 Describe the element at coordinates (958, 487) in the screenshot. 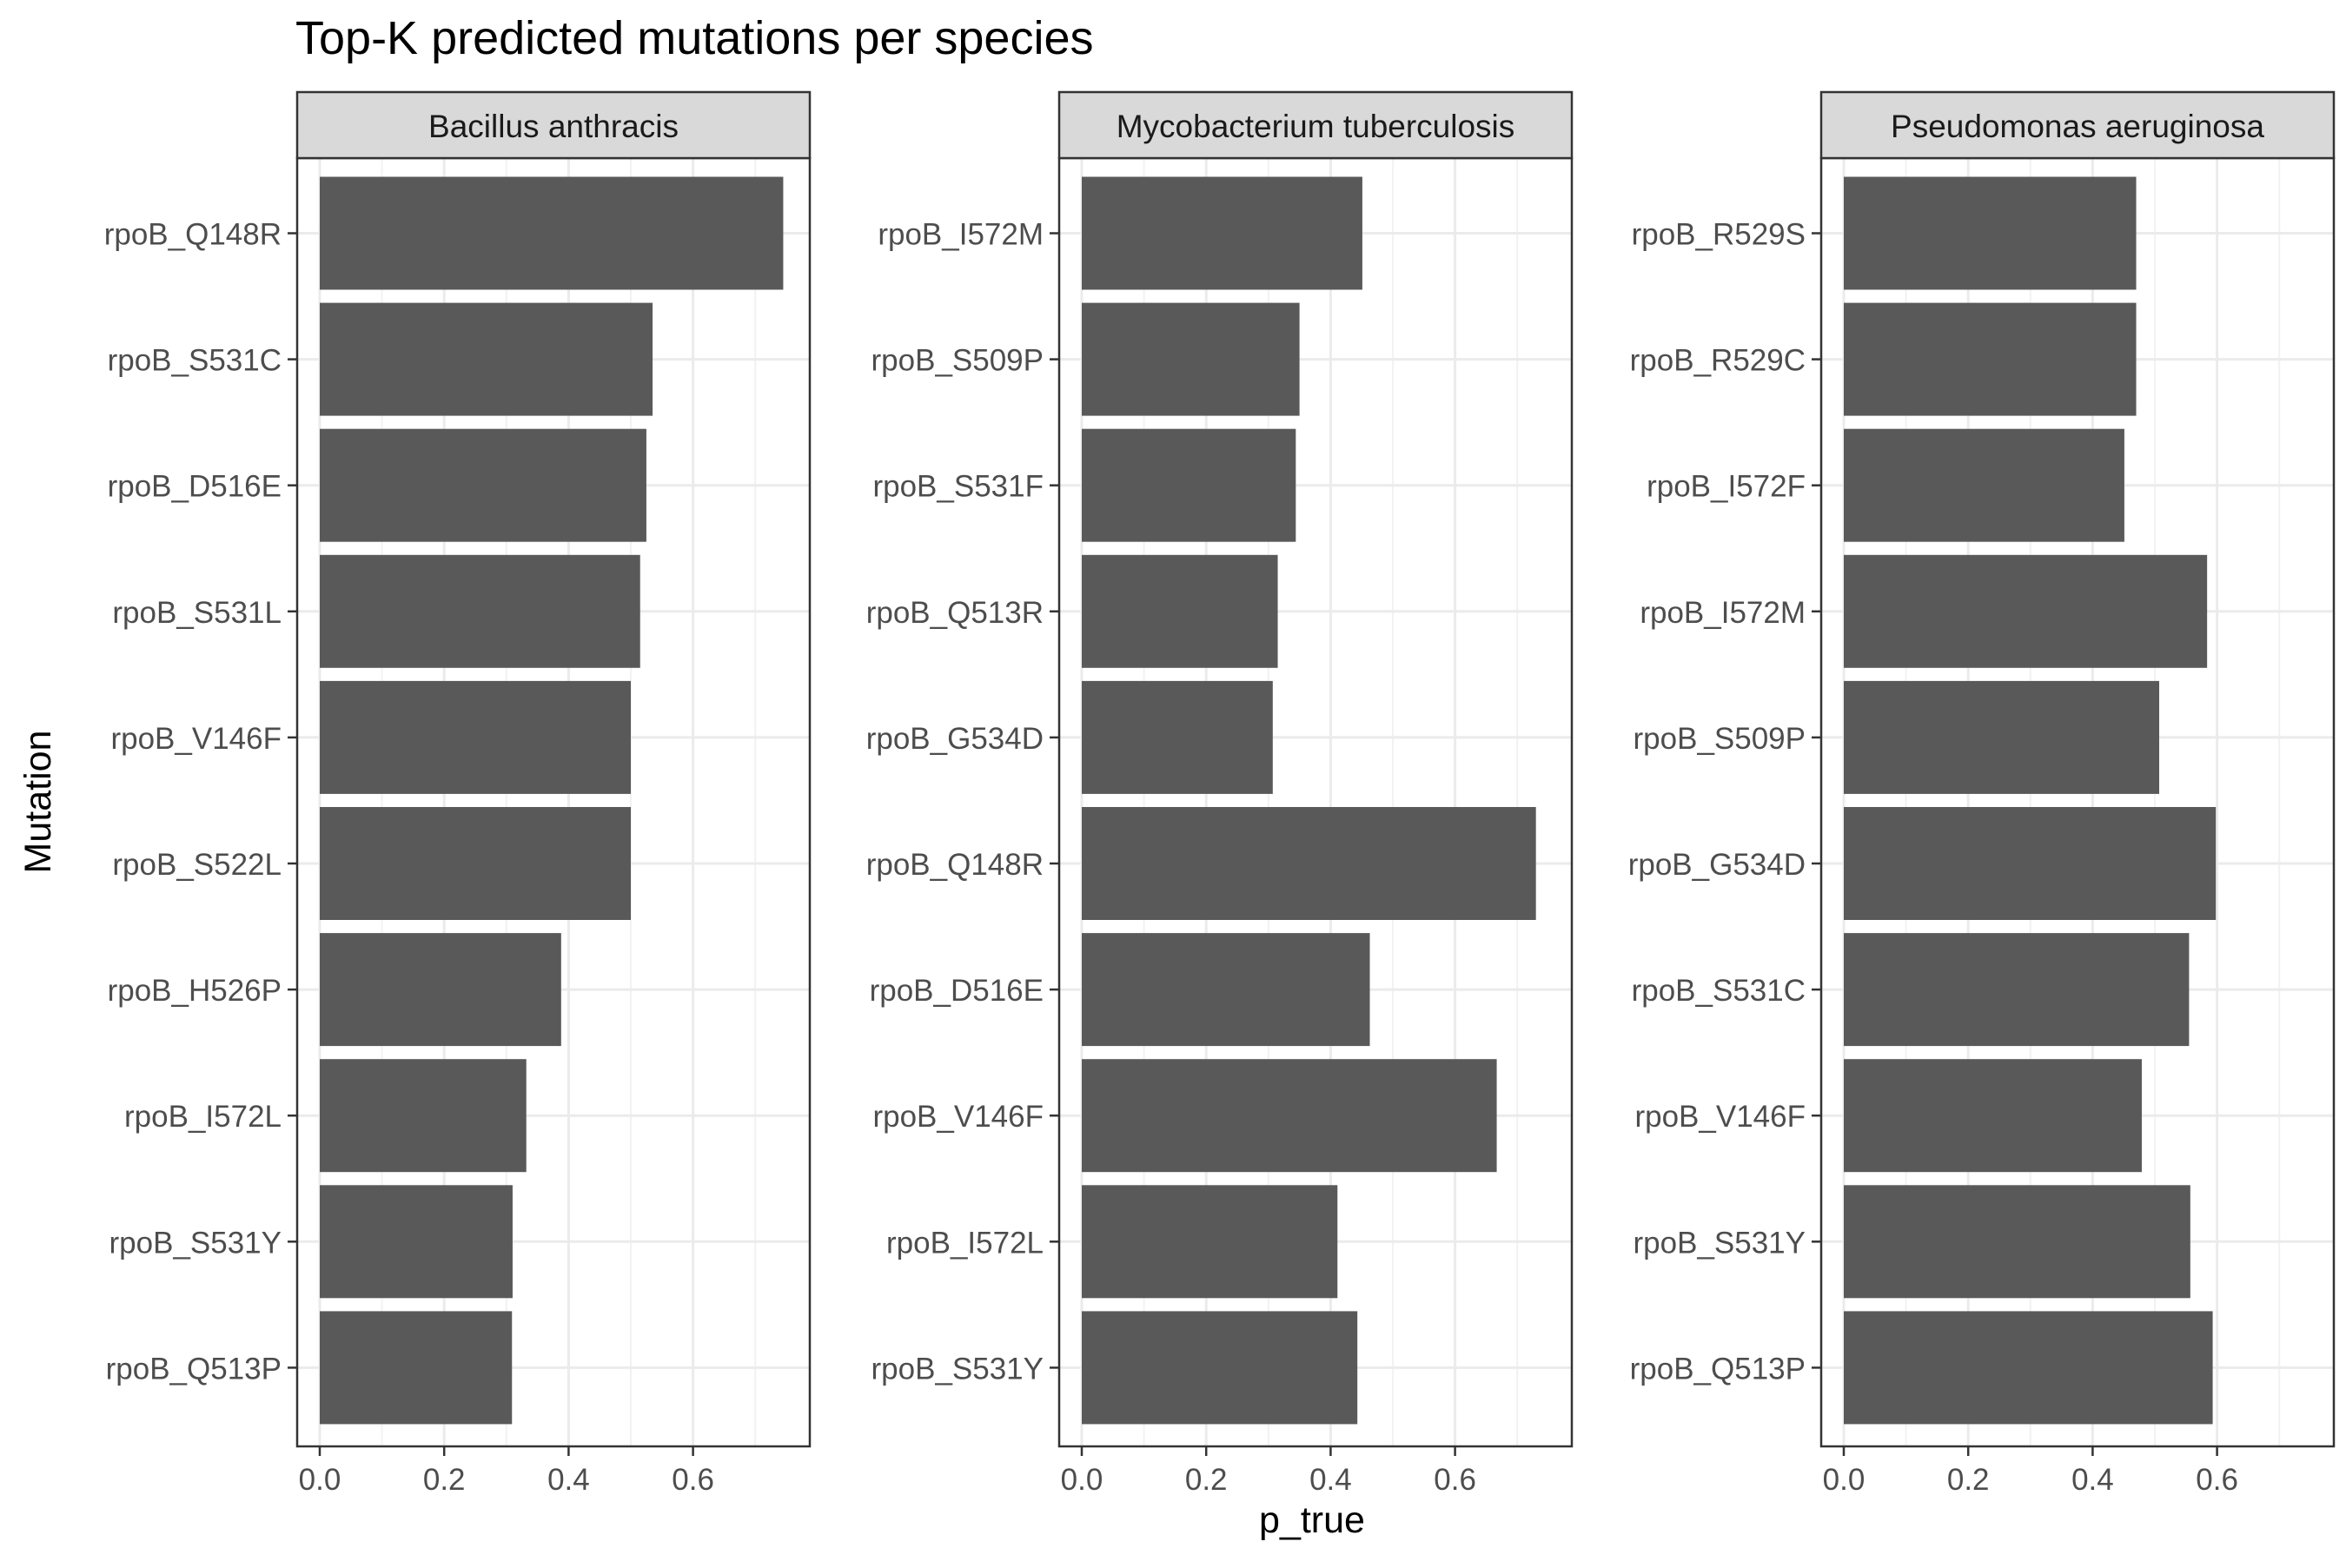

I see `y-tick-label: rpoB_S531F` at that location.